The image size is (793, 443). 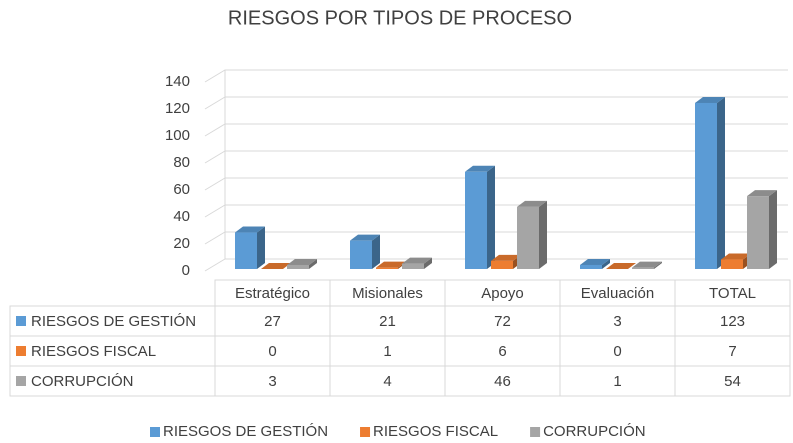 I want to click on table-value: 72, so click(x=502, y=321).